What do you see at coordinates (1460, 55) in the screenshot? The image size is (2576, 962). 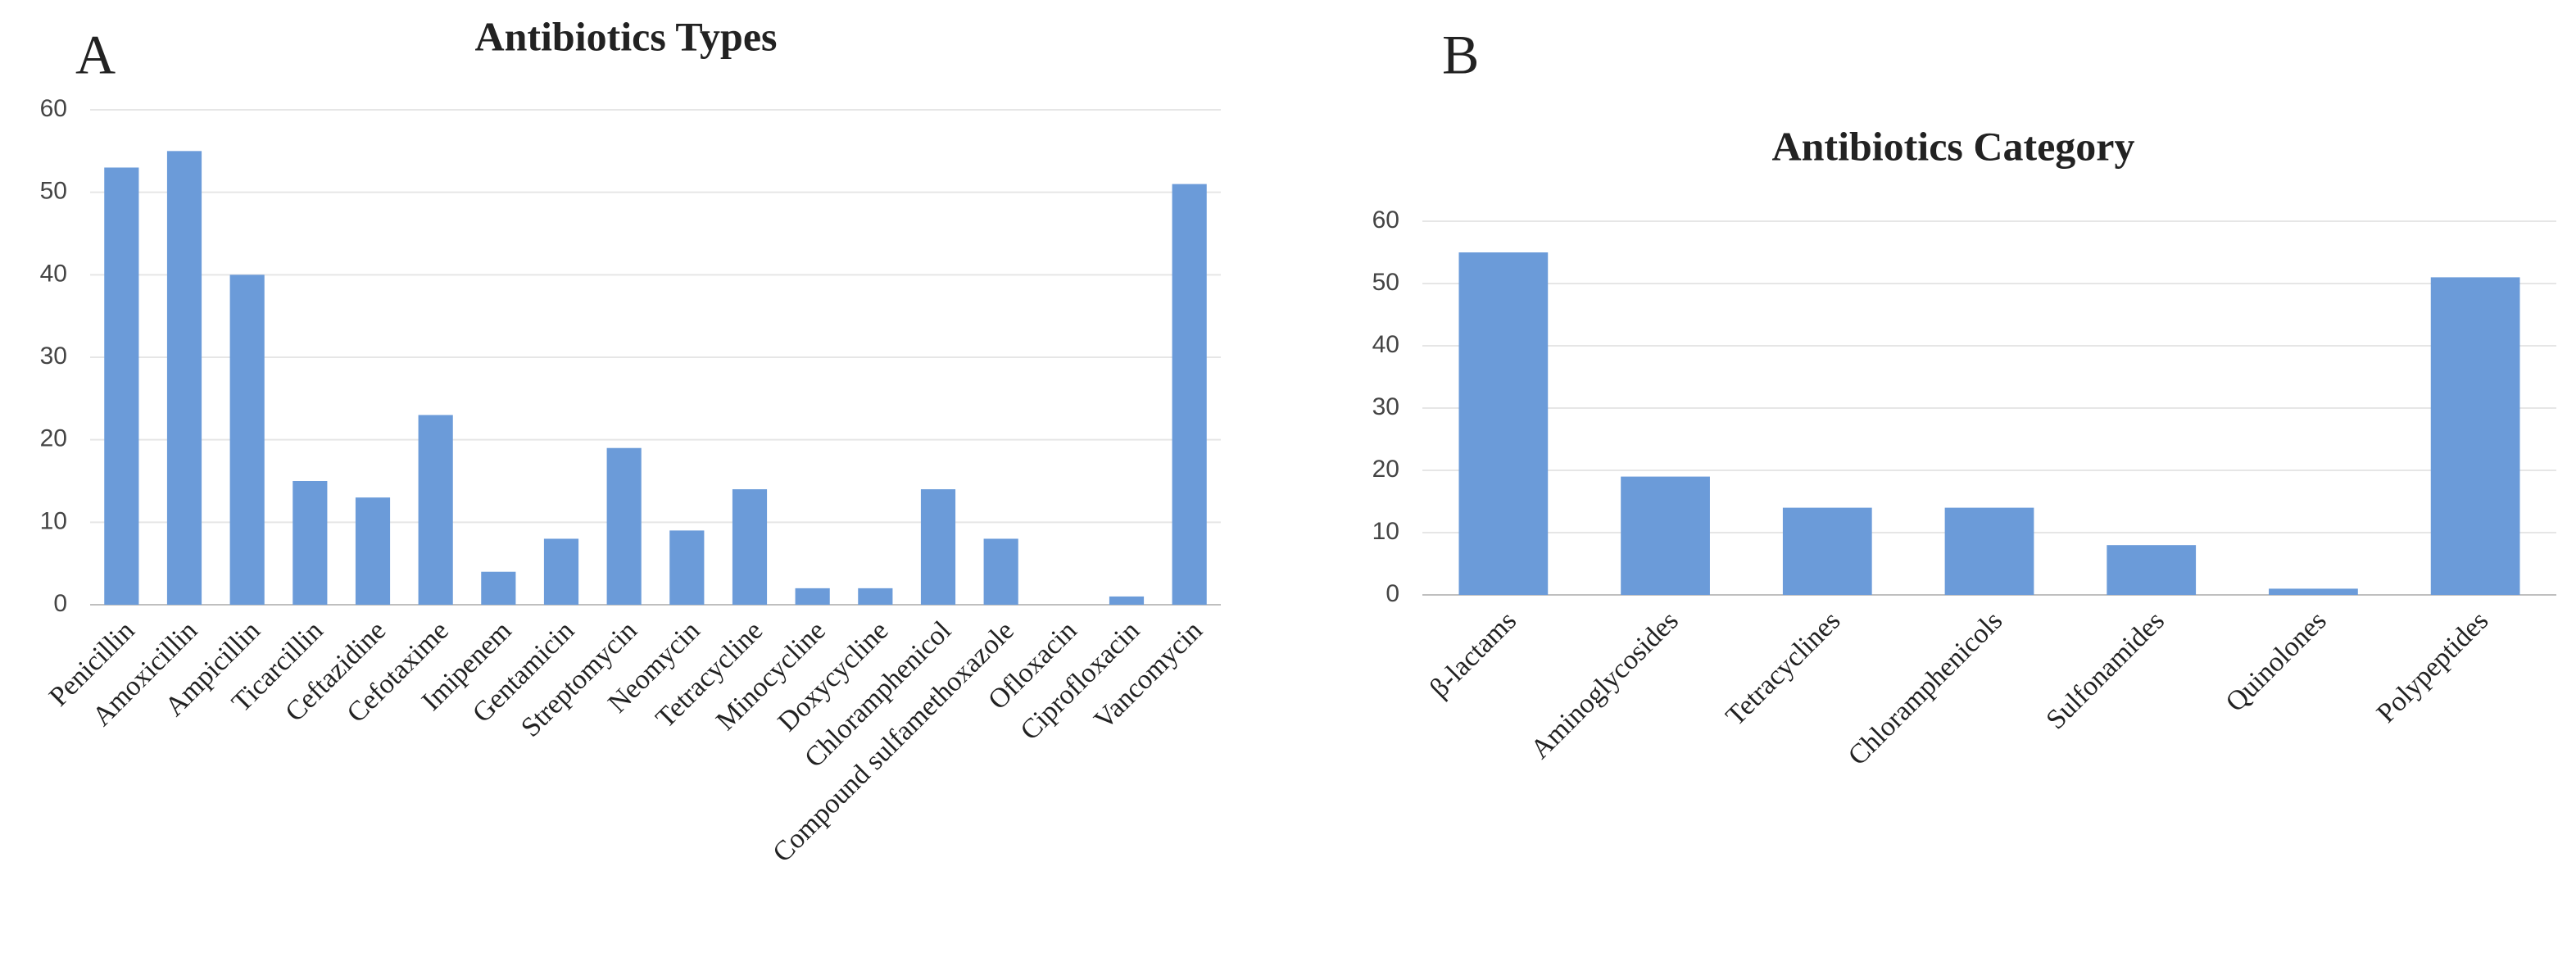 I see `panel-label: B` at bounding box center [1460, 55].